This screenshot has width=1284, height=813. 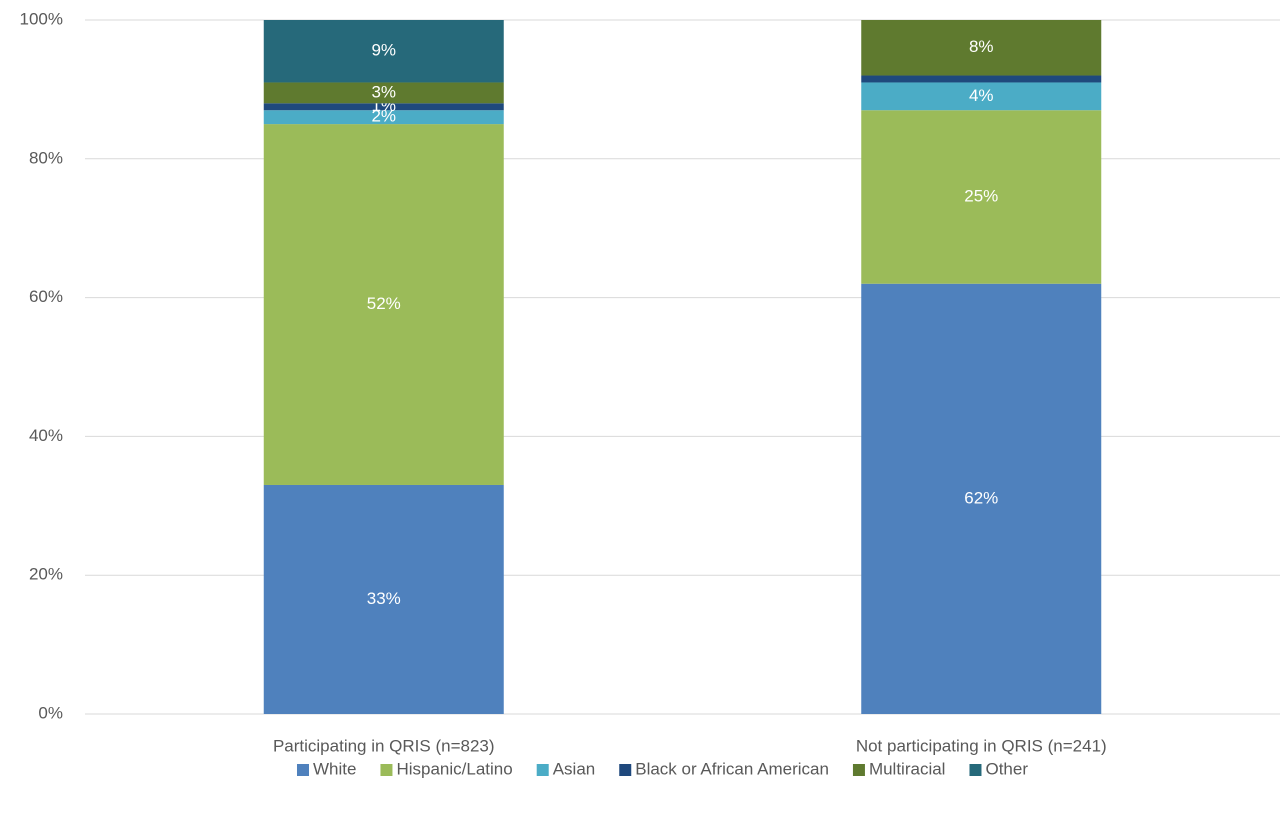 I want to click on data-label: 3%, so click(x=383, y=91).